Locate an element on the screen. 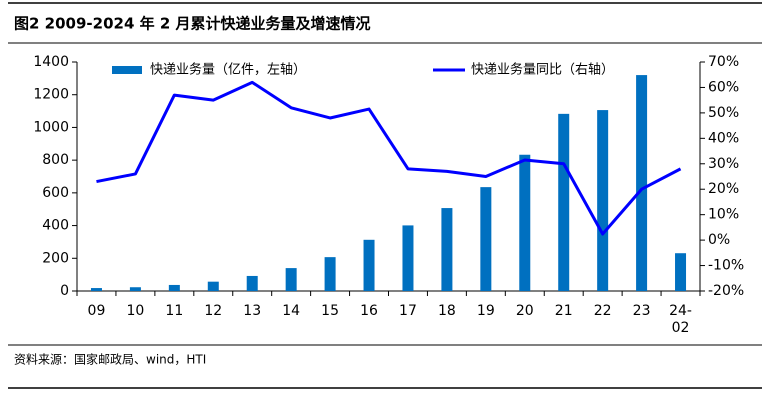 This screenshot has width=770, height=407. y2-tick-label: 30% is located at coordinates (723, 164).